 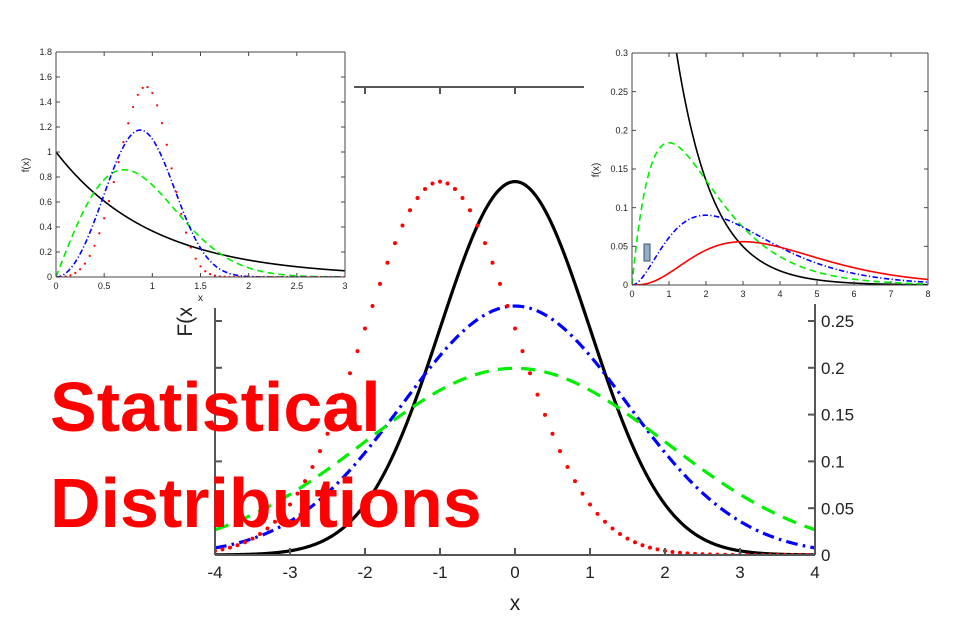 I want to click on y-axis-label: F(x), so click(x=185, y=317).